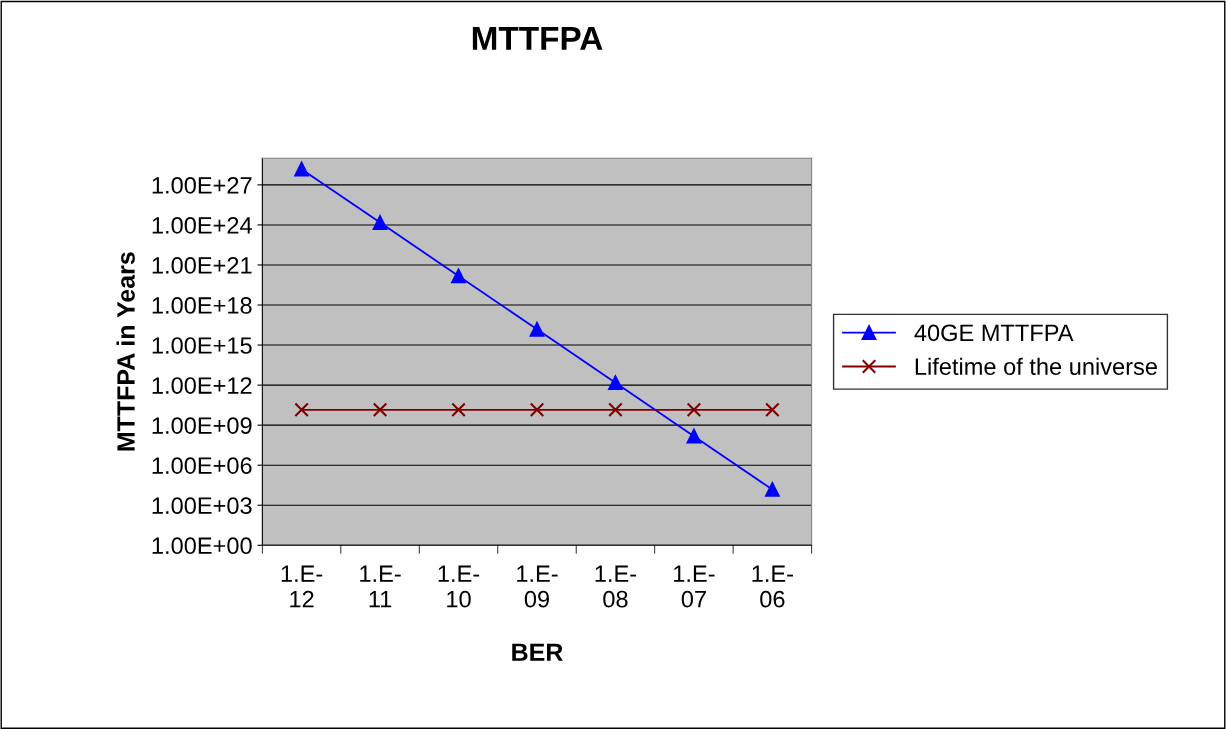 The height and width of the screenshot is (729, 1226). I want to click on y-tick-label: 1.00E+09, so click(202, 425).